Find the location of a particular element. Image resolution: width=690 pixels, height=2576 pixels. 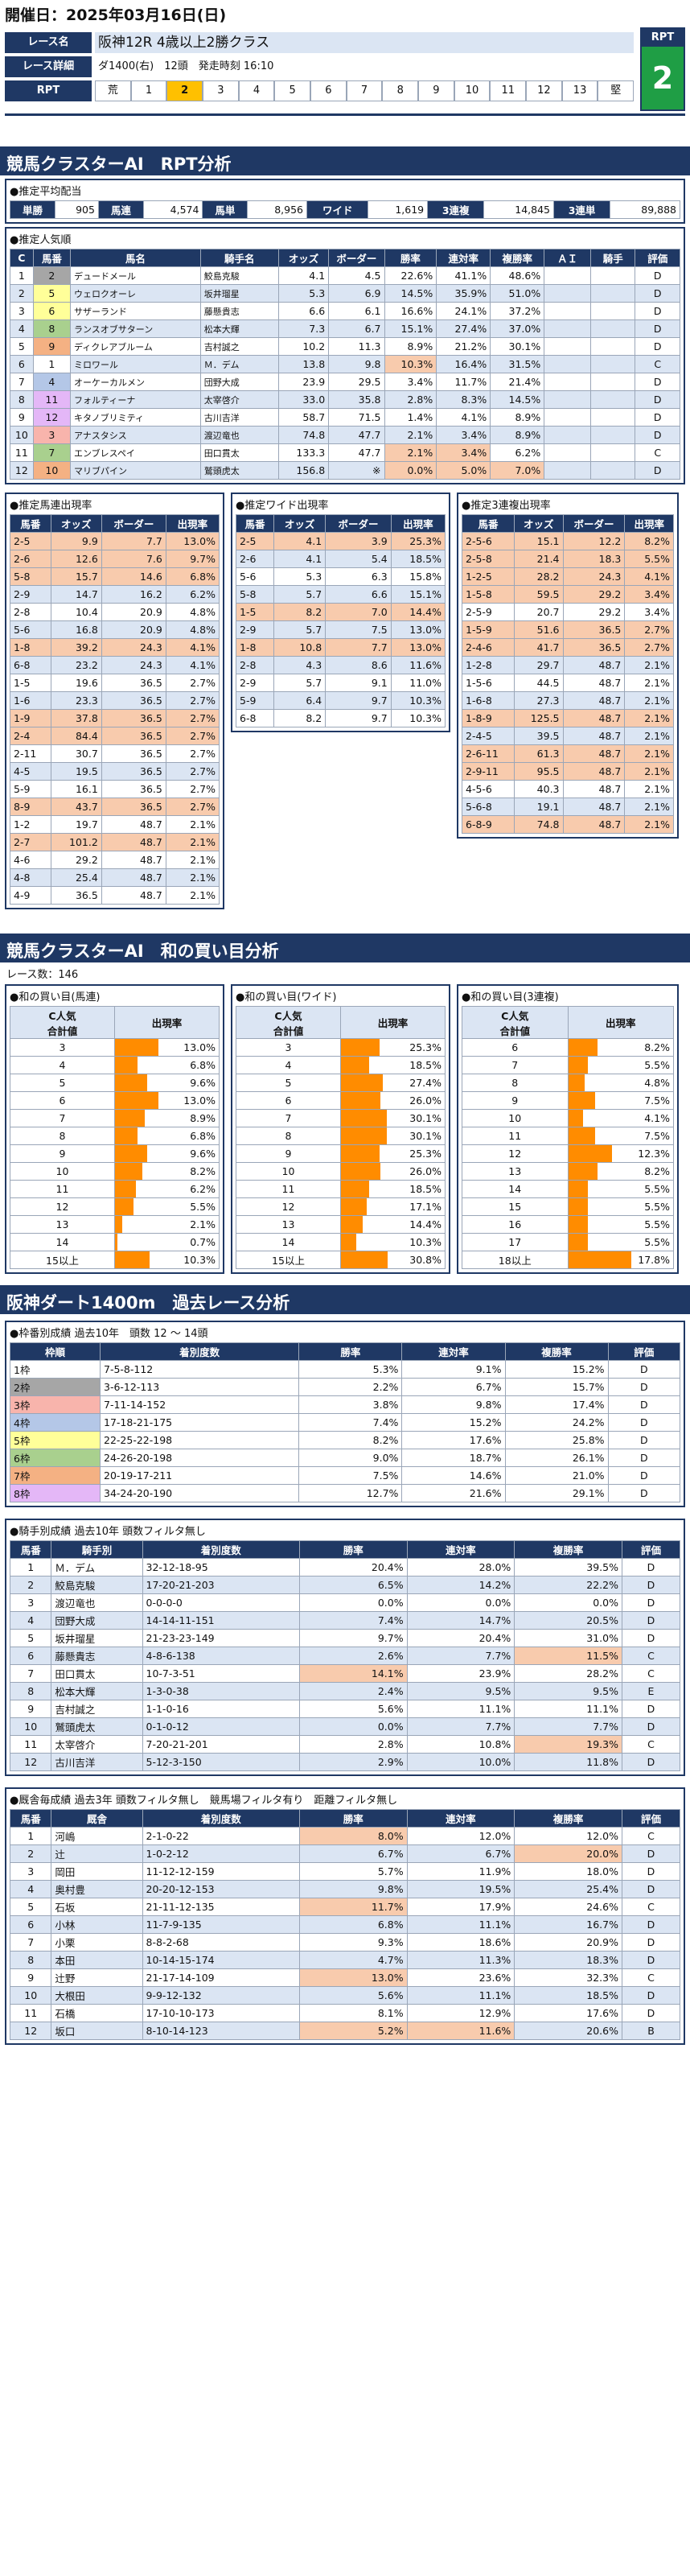

trainer-header: 評価 is located at coordinates (651, 1818).